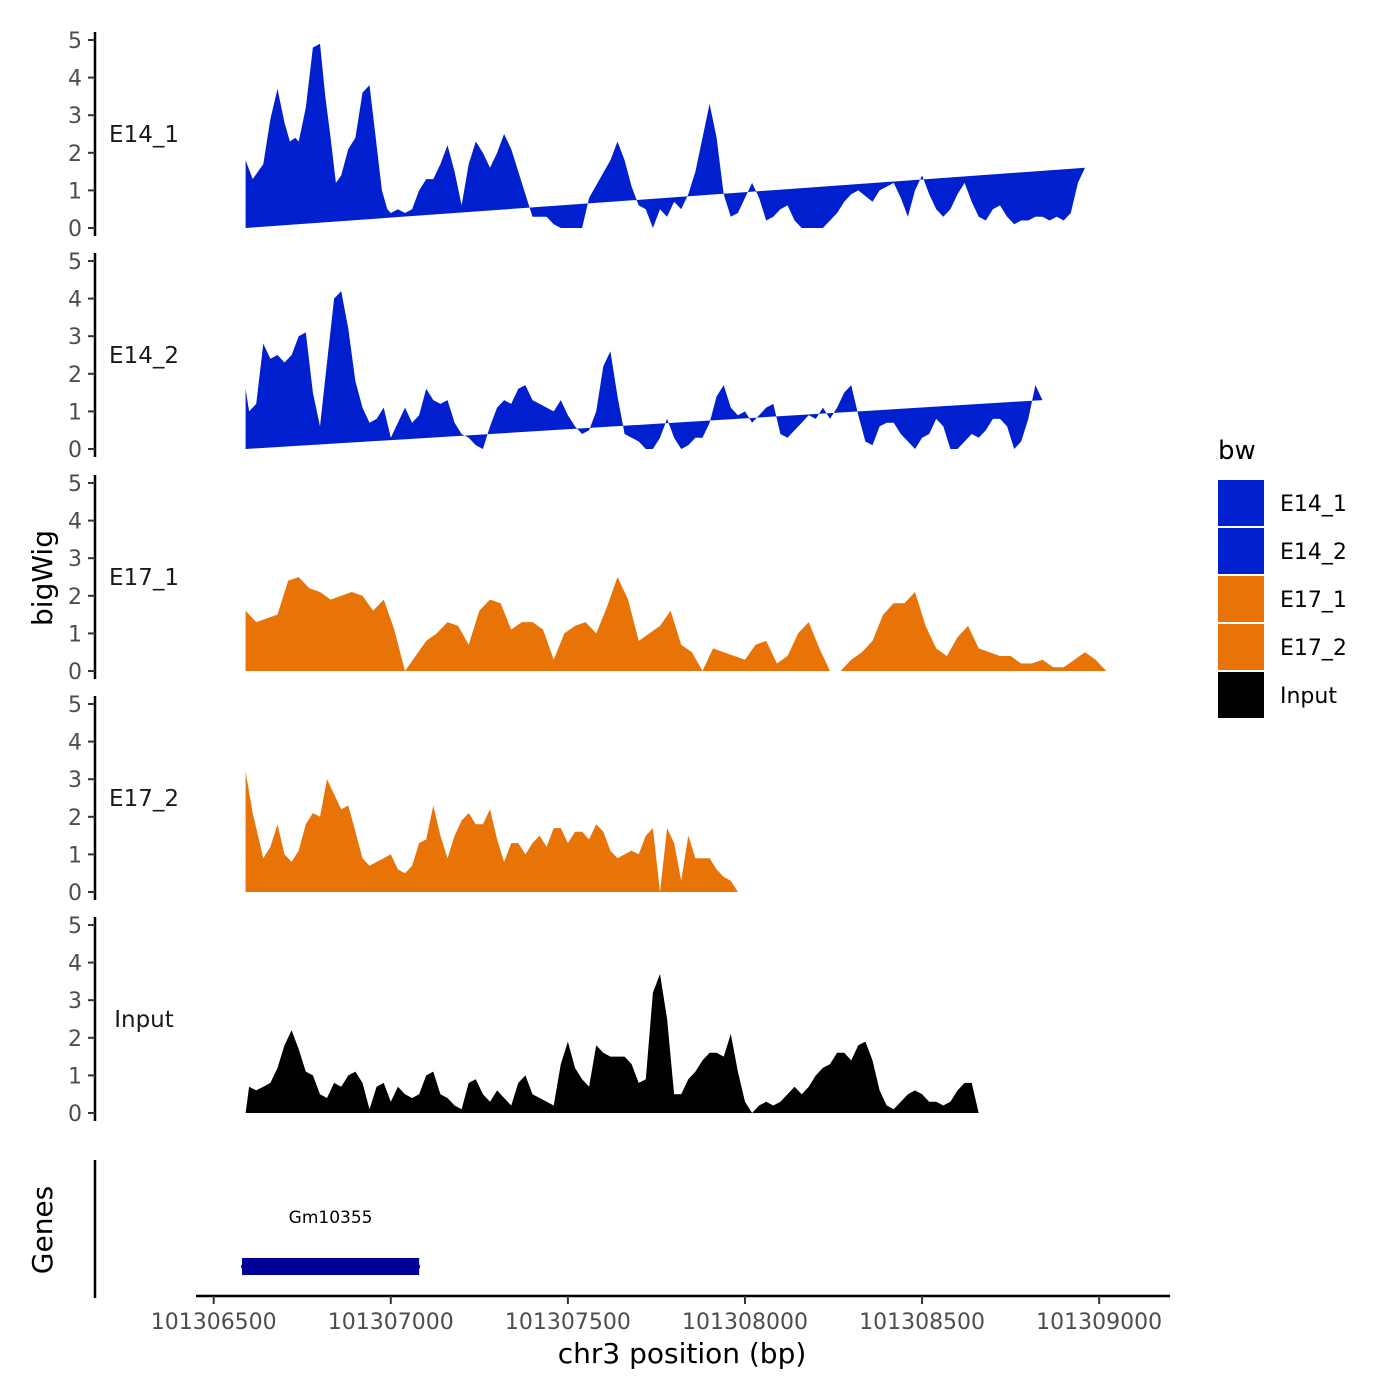 The height and width of the screenshot is (1400, 1400). Describe the element at coordinates (1313, 504) in the screenshot. I see `legend-label: E14_1` at that location.